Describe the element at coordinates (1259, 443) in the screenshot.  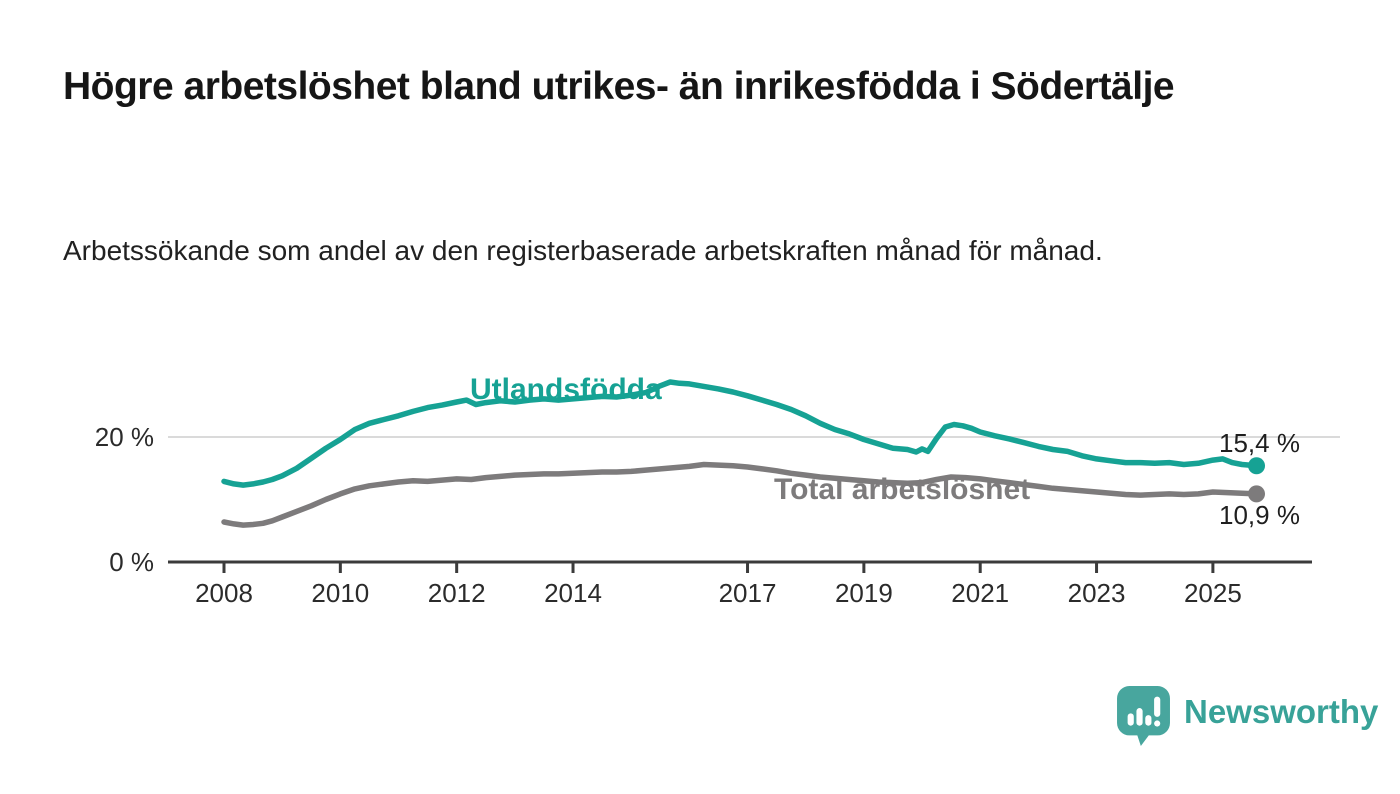
I see `end-value-label-utlandsfodda: 15,4 %` at that location.